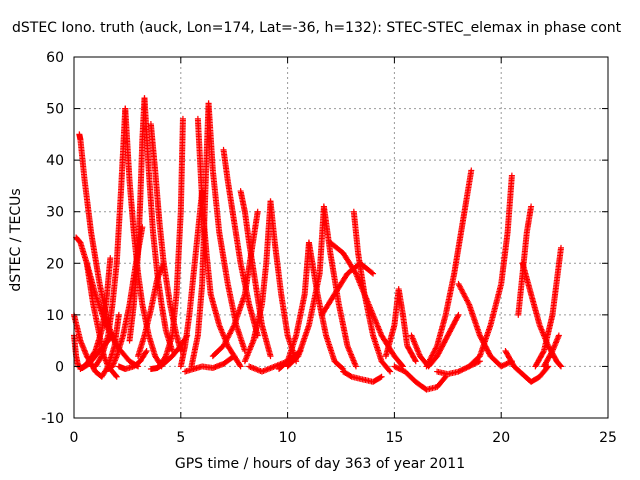 The image size is (640, 480). Describe the element at coordinates (55, 161) in the screenshot. I see `y-tick-label: 40` at that location.